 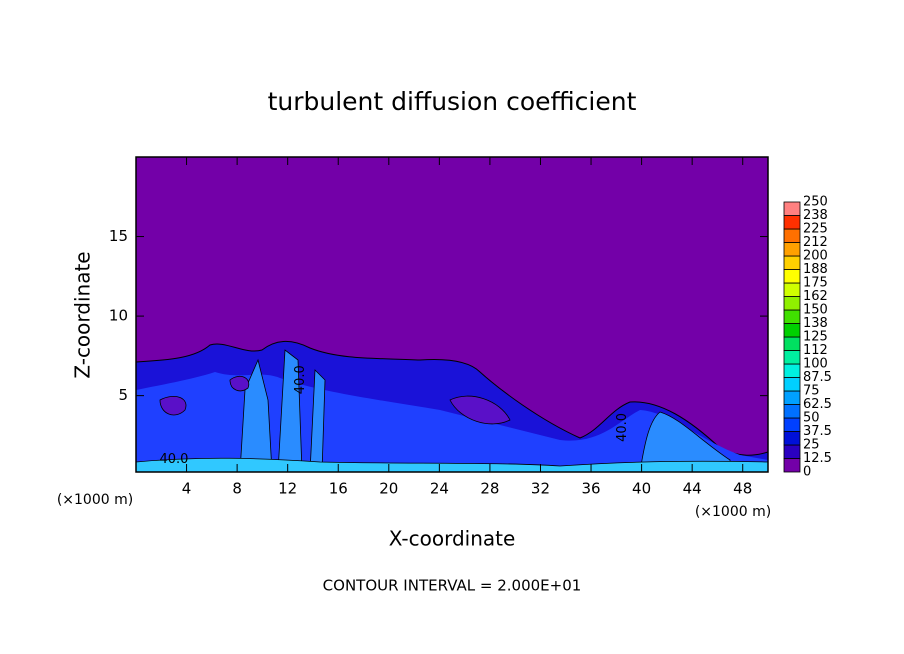 What do you see at coordinates (815, 202) in the screenshot?
I see `colorbar-label: 250` at bounding box center [815, 202].